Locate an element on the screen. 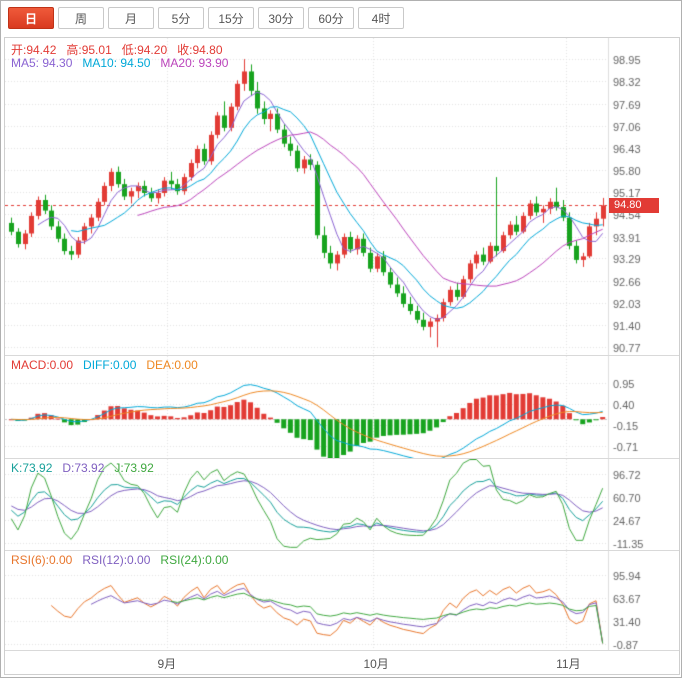  kdj-canvas is located at coordinates (341, 504).